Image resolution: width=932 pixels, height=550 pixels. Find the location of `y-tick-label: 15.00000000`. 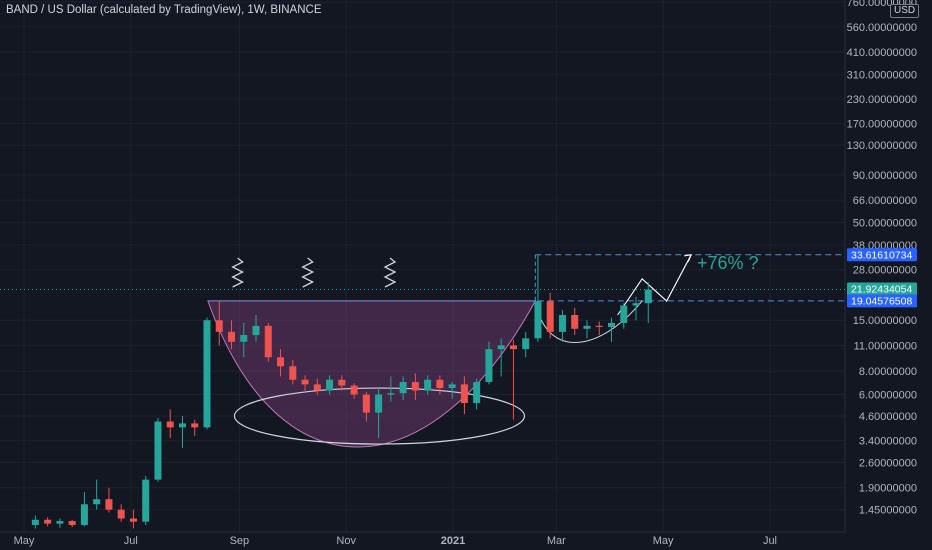

y-tick-label: 15.00000000 is located at coordinates (885, 321).